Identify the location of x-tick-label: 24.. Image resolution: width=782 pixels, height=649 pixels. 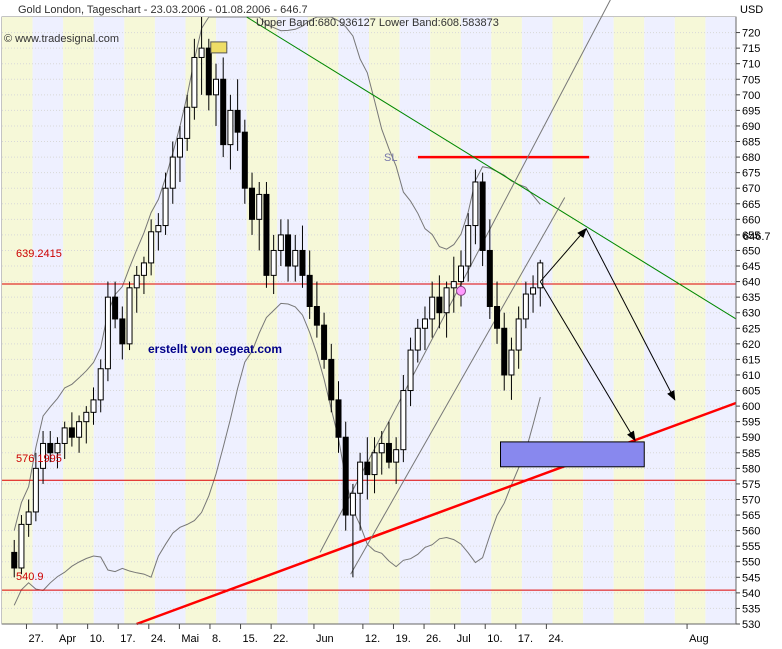
(158, 639).